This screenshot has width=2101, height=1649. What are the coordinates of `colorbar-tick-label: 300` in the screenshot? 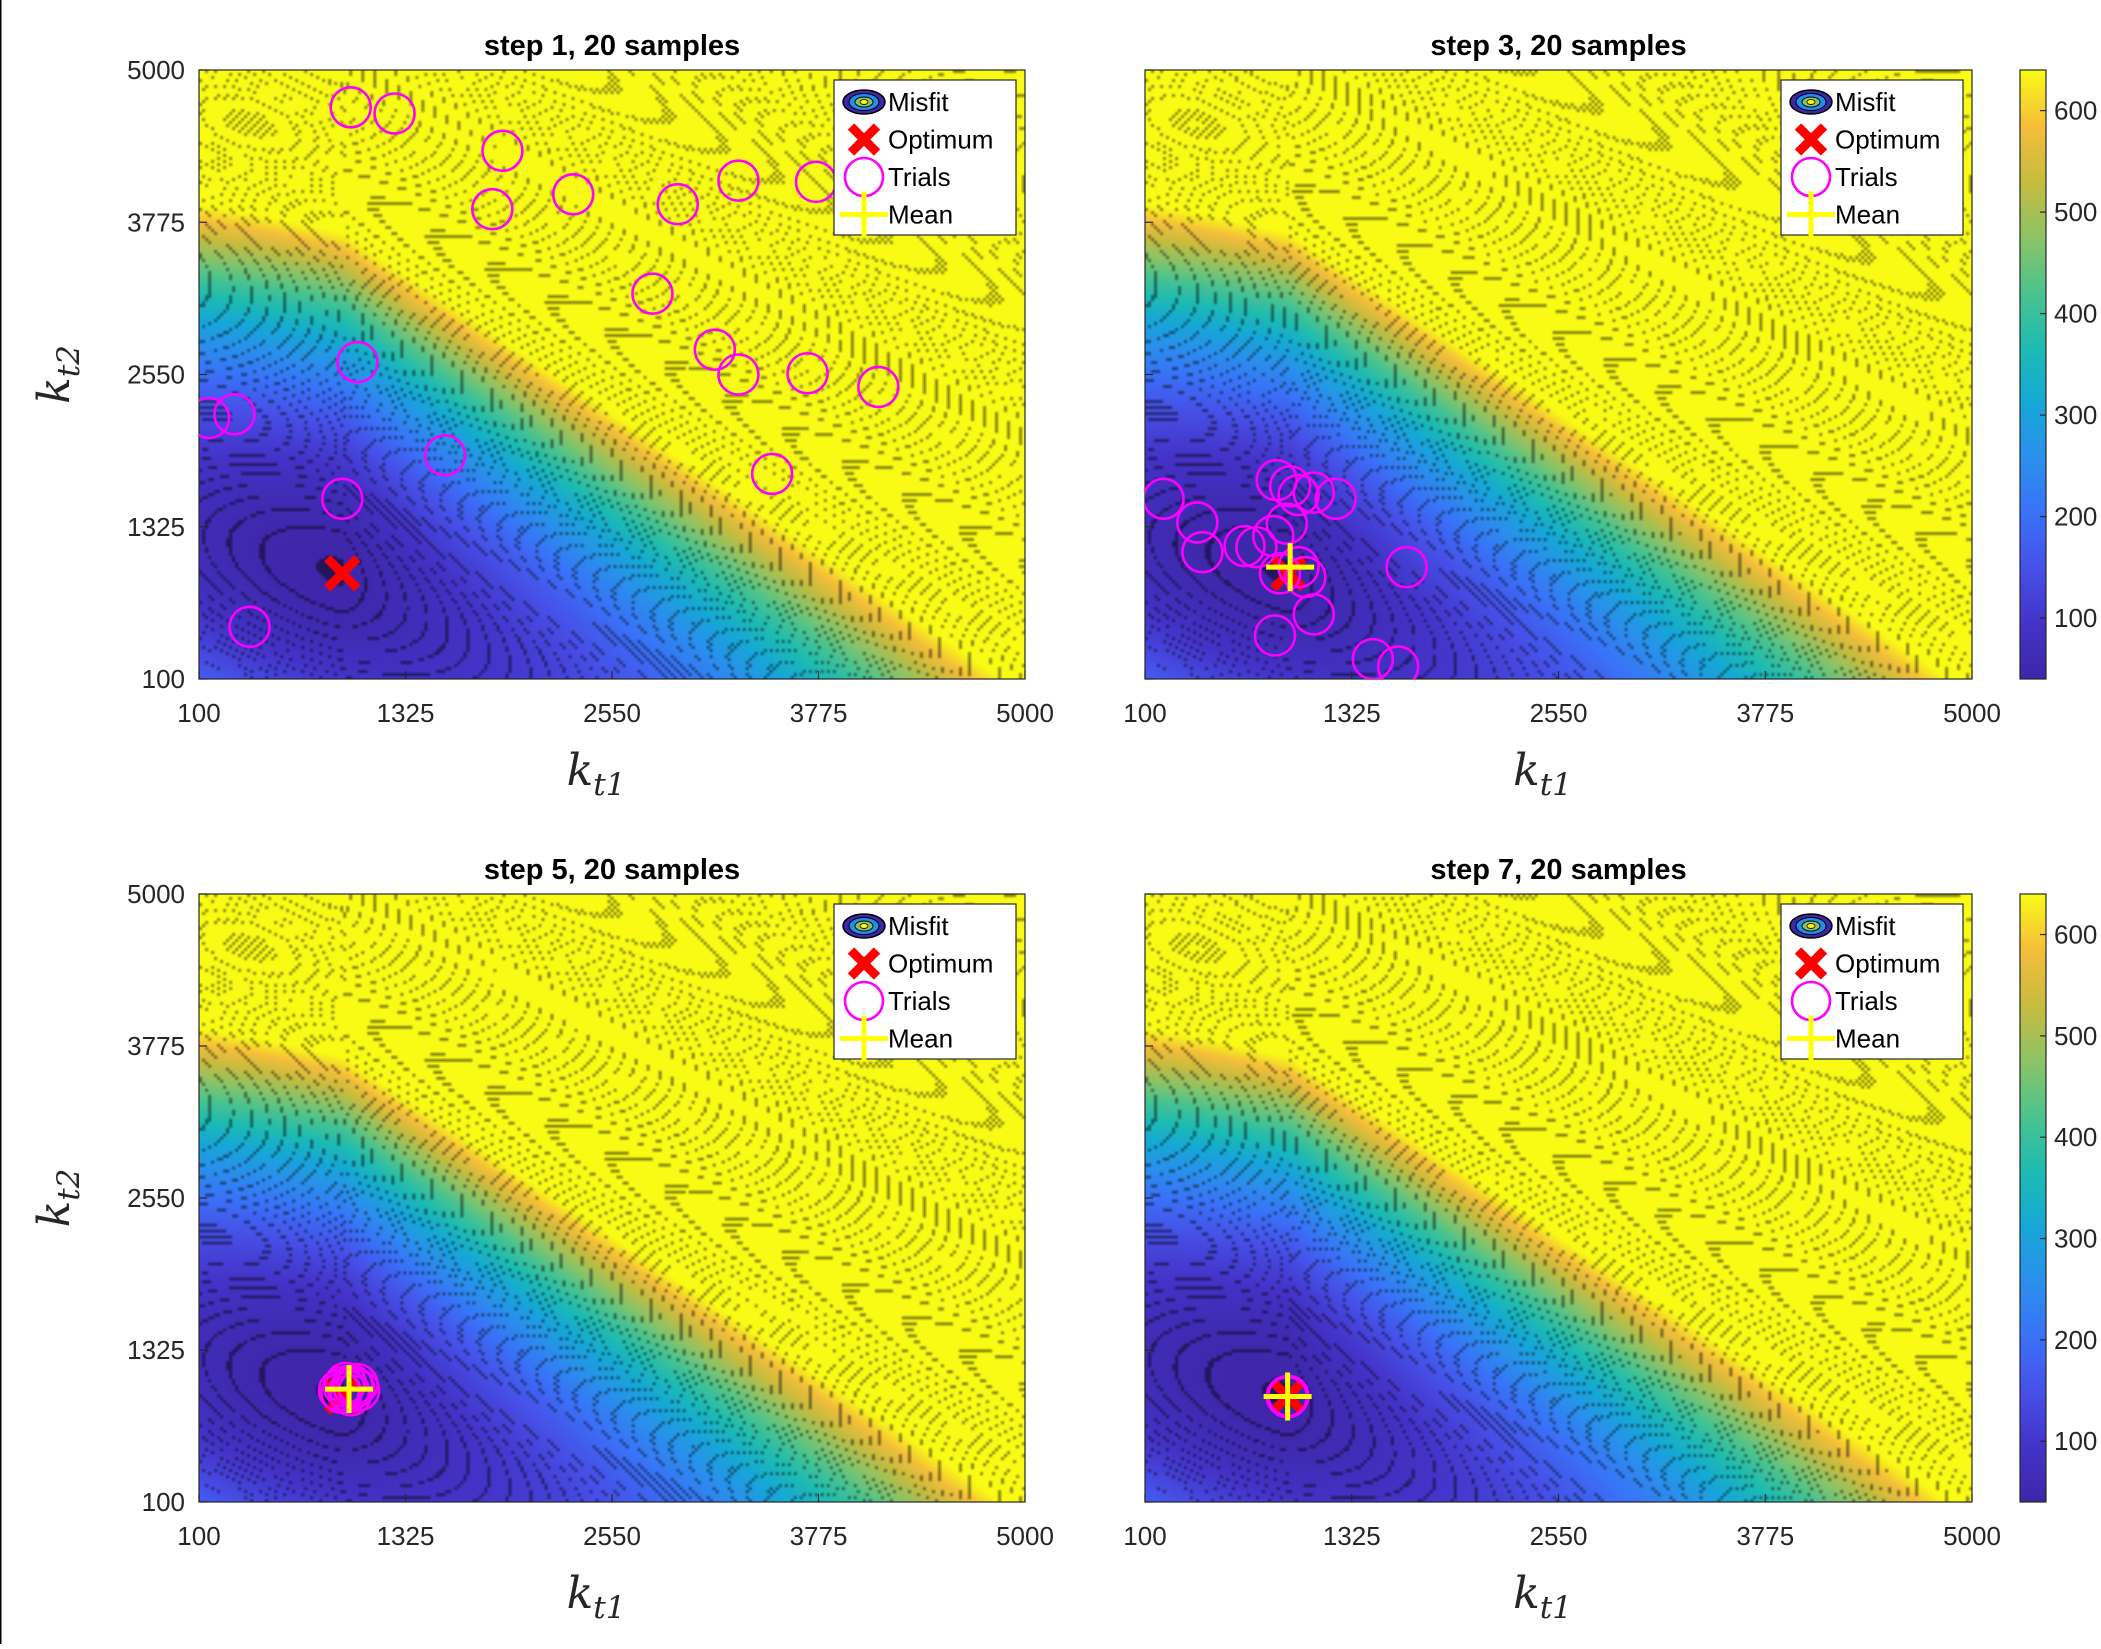 It's located at (2075, 1239).